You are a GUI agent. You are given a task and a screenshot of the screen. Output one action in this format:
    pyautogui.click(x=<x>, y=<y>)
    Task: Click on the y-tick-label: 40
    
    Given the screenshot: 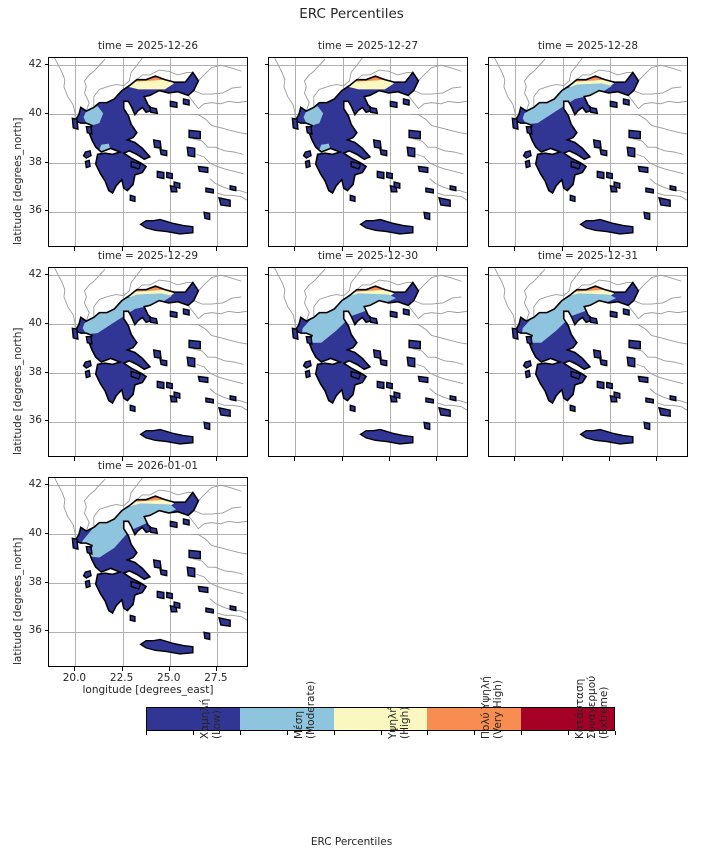 What is the action you would take?
    pyautogui.click(x=35, y=533)
    